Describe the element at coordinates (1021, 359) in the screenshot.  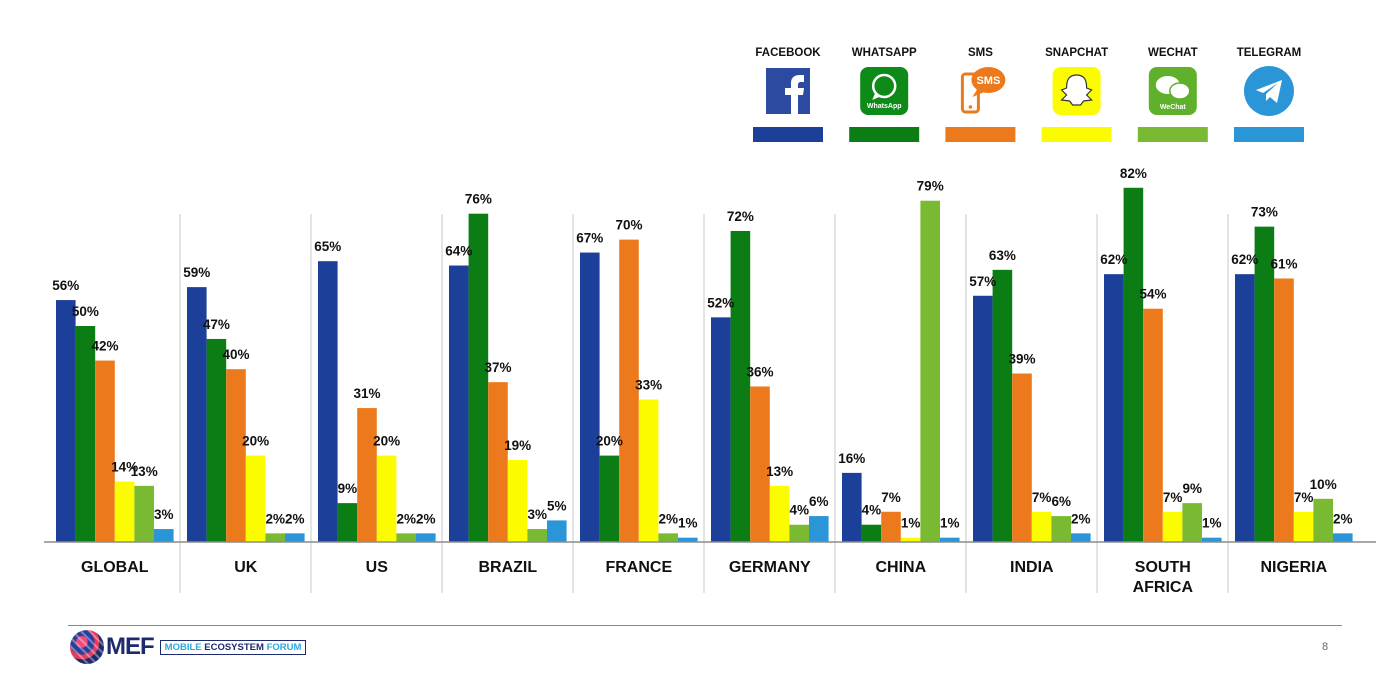
I see `data-label-india-sms: 39%` at that location.